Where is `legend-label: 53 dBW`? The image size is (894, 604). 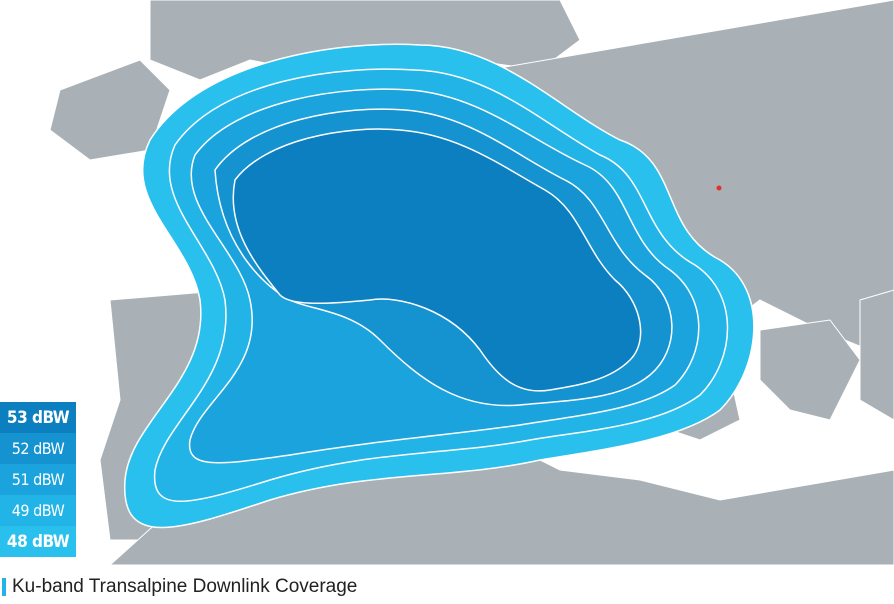
legend-label: 53 dBW is located at coordinates (38, 417).